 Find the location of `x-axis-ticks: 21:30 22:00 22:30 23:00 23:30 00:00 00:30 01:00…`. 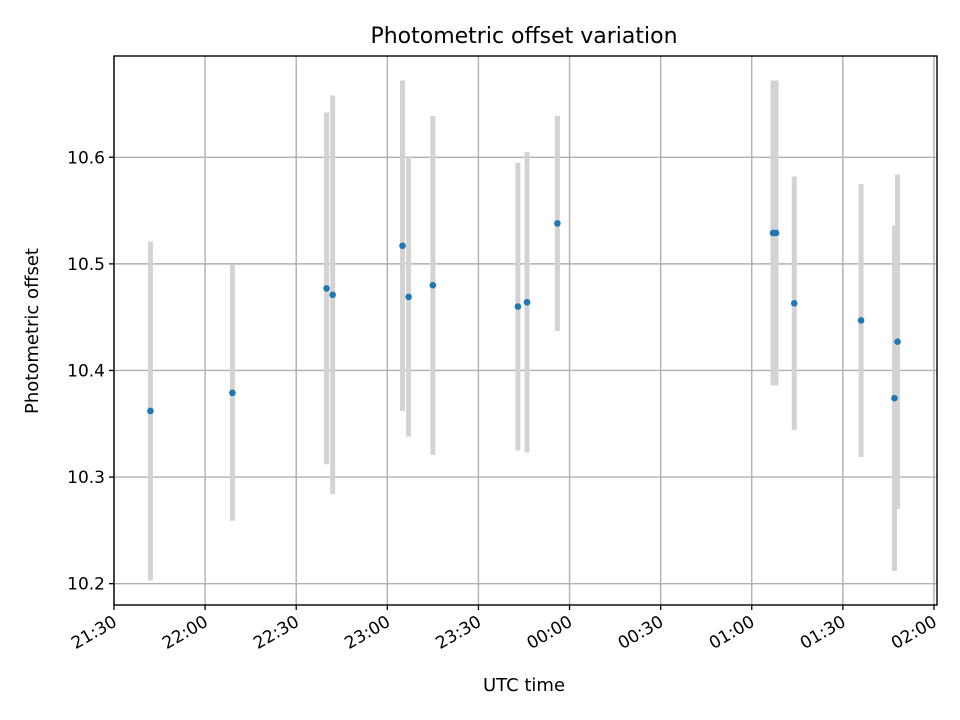

x-axis-ticks: 21:30 22:00 22:30 23:00 23:30 00:00 00:30 01:00… is located at coordinates (504, 629).